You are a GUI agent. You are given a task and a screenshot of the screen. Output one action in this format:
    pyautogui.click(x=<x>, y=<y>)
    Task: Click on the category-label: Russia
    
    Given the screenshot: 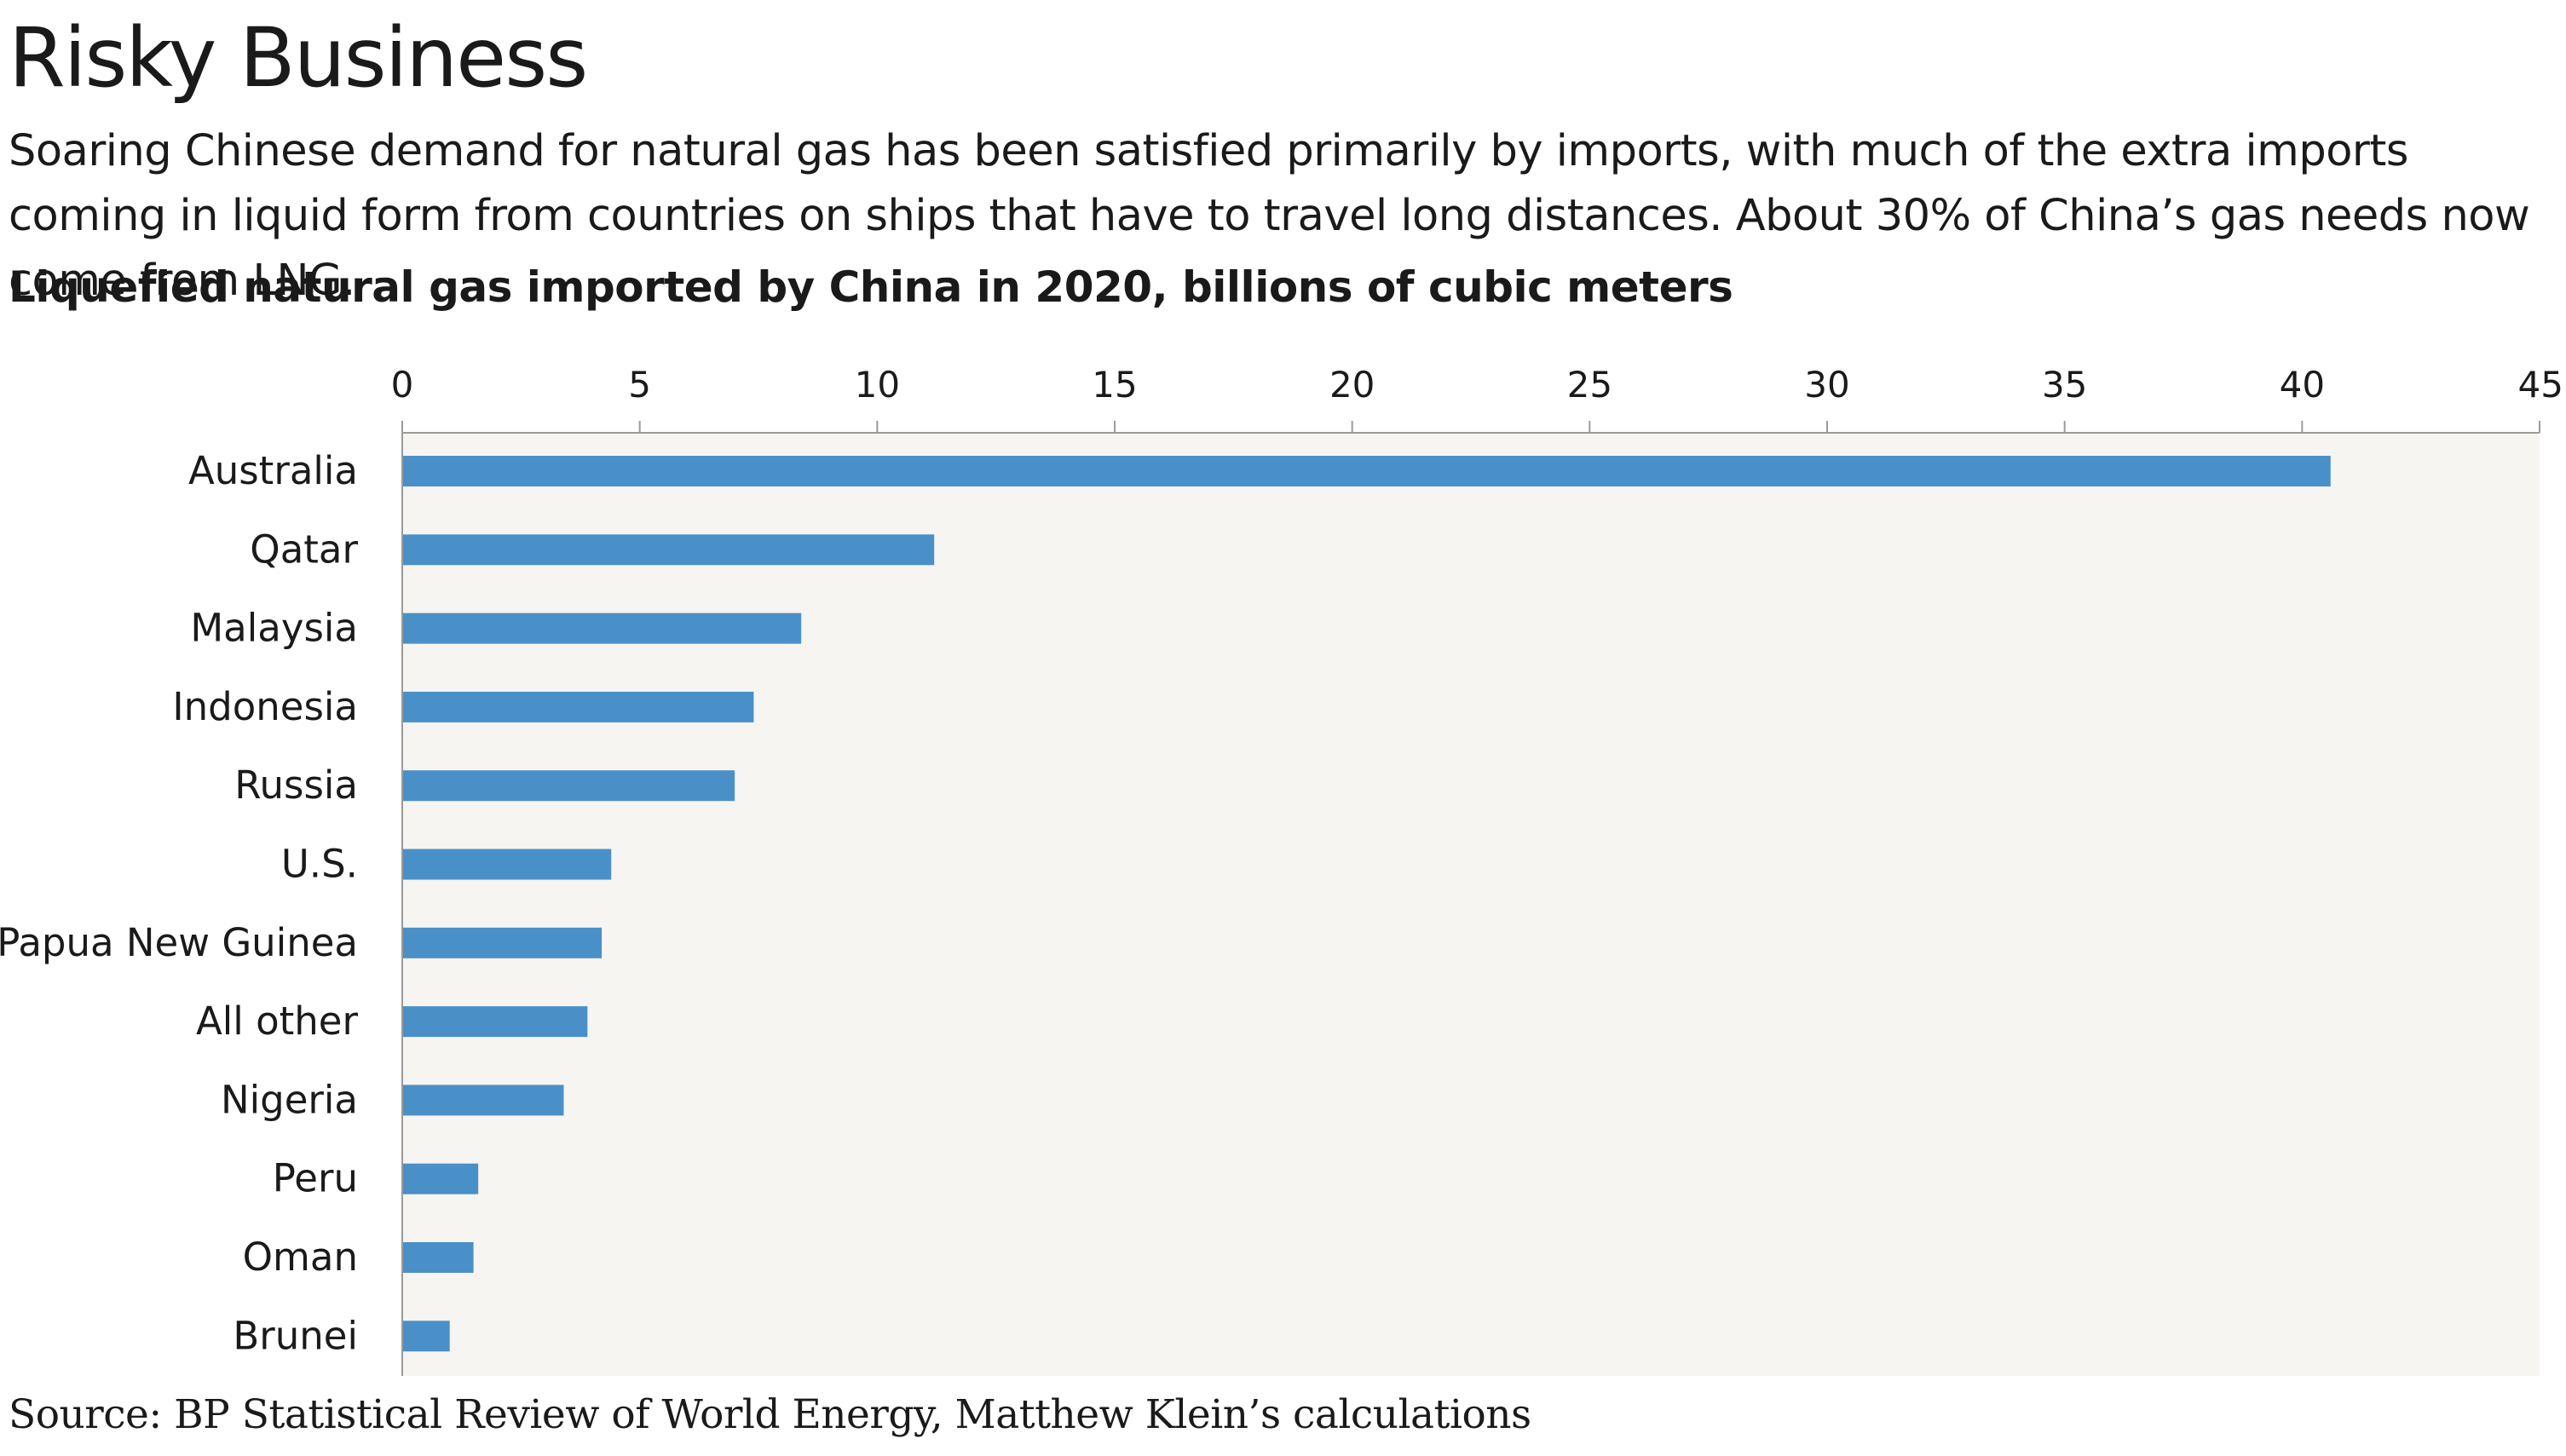 What is the action you would take?
    pyautogui.click(x=296, y=785)
    